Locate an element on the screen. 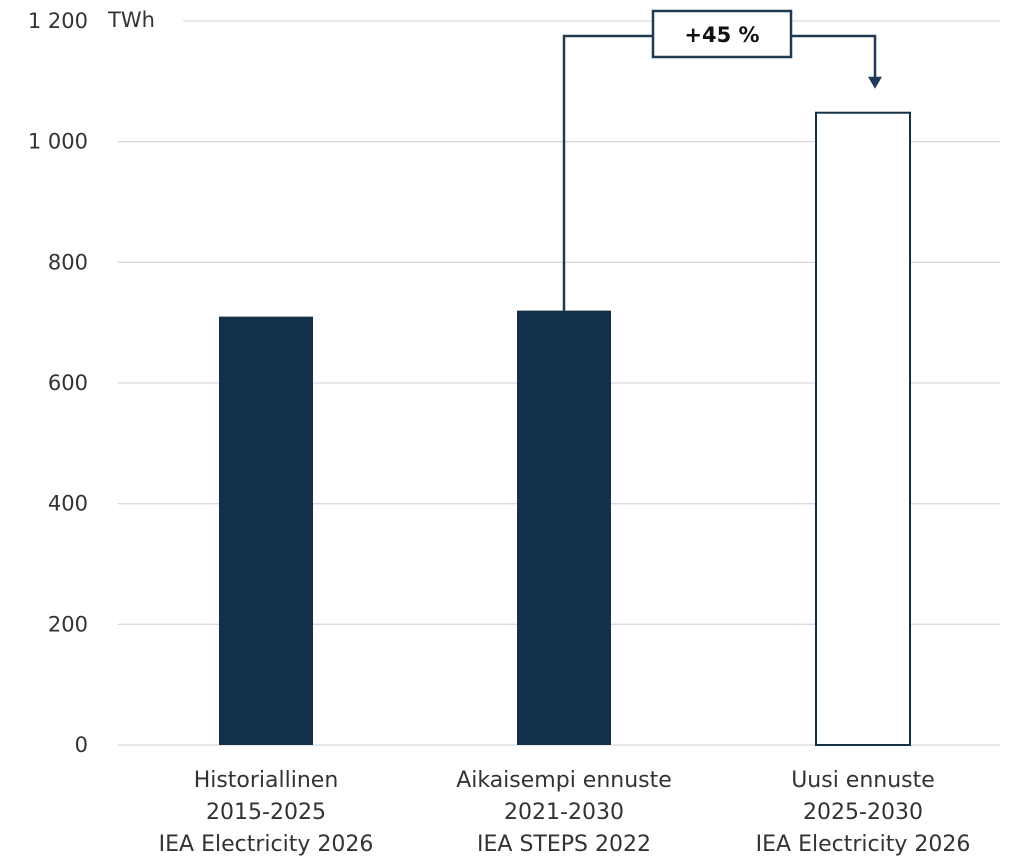 This screenshot has width=1017, height=861. category-label-line: 2021-2030 is located at coordinates (564, 812).